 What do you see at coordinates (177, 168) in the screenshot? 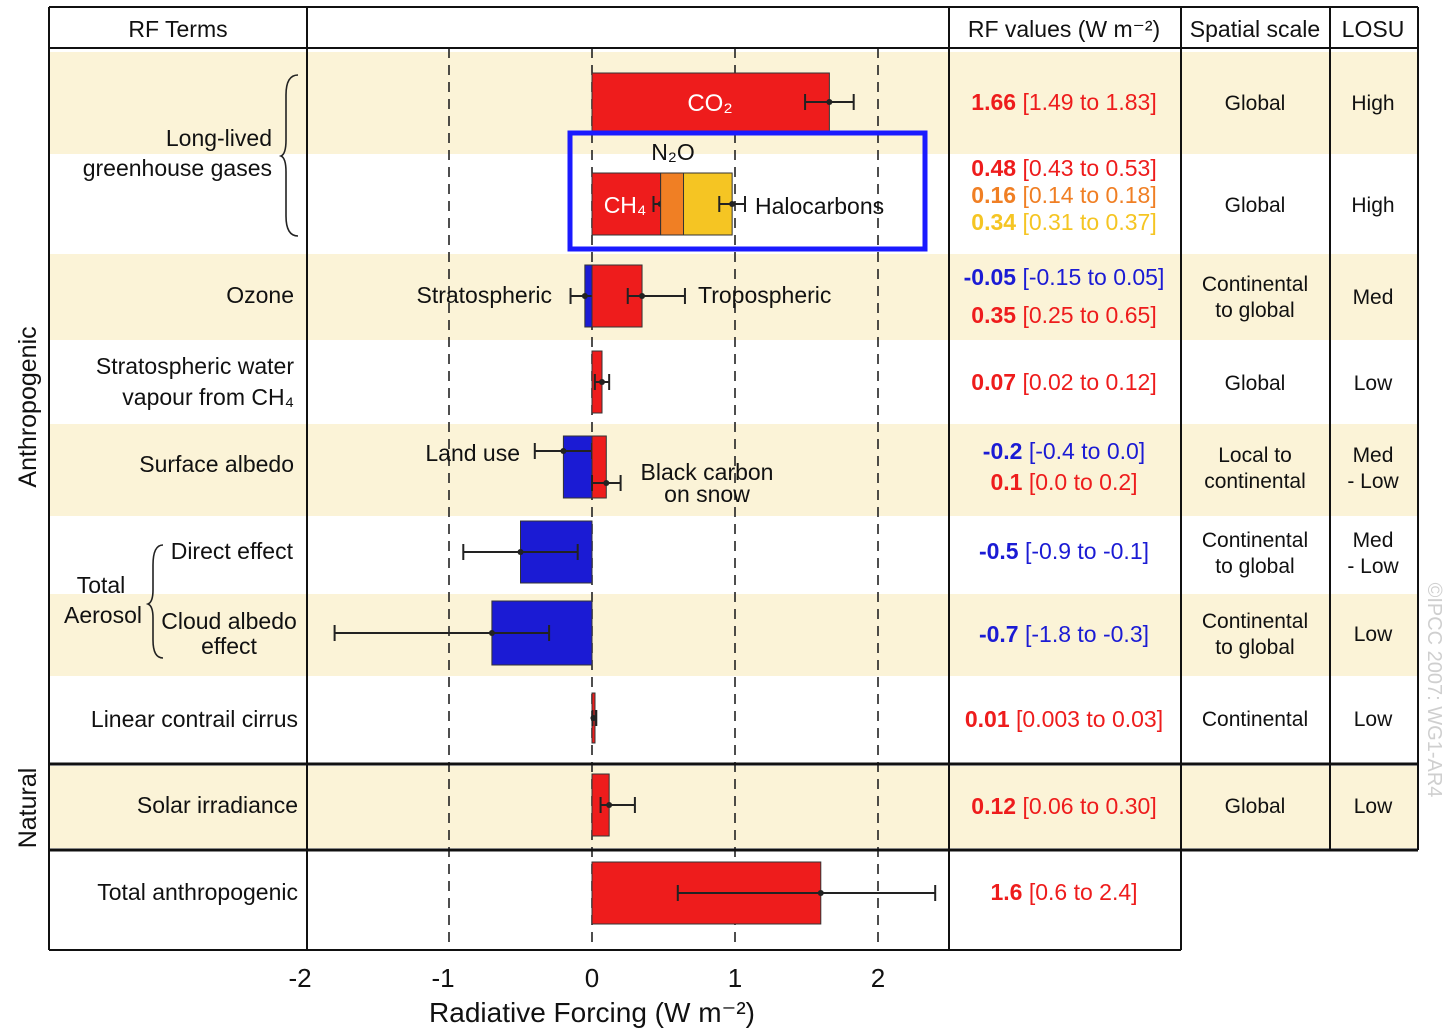
I see `term-lived-1: greenhouse gases` at bounding box center [177, 168].